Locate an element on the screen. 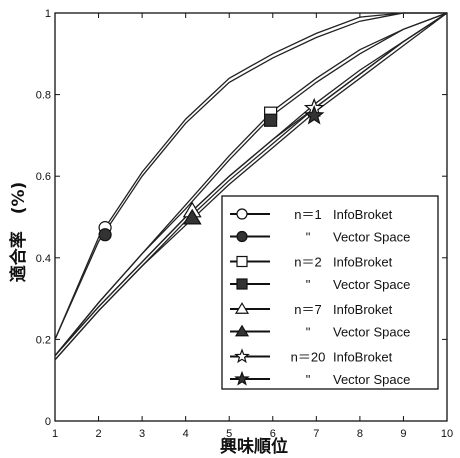 The image size is (460, 458). y-tick-label: 0 is located at coordinates (48, 422).